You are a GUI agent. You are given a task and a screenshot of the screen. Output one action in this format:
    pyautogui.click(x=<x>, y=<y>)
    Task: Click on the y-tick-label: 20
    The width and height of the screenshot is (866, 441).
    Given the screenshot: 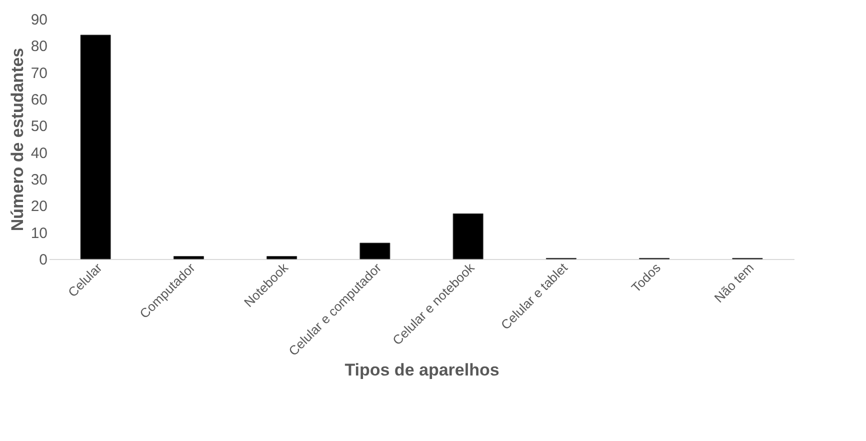 What is the action you would take?
    pyautogui.click(x=39, y=207)
    